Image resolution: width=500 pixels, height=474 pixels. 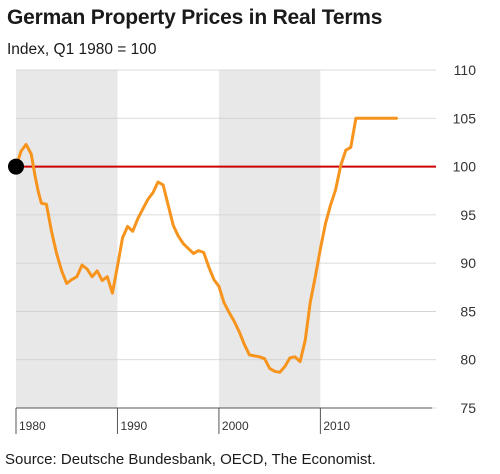 I want to click on x-tick-label-2010: 2010, so click(x=336, y=426).